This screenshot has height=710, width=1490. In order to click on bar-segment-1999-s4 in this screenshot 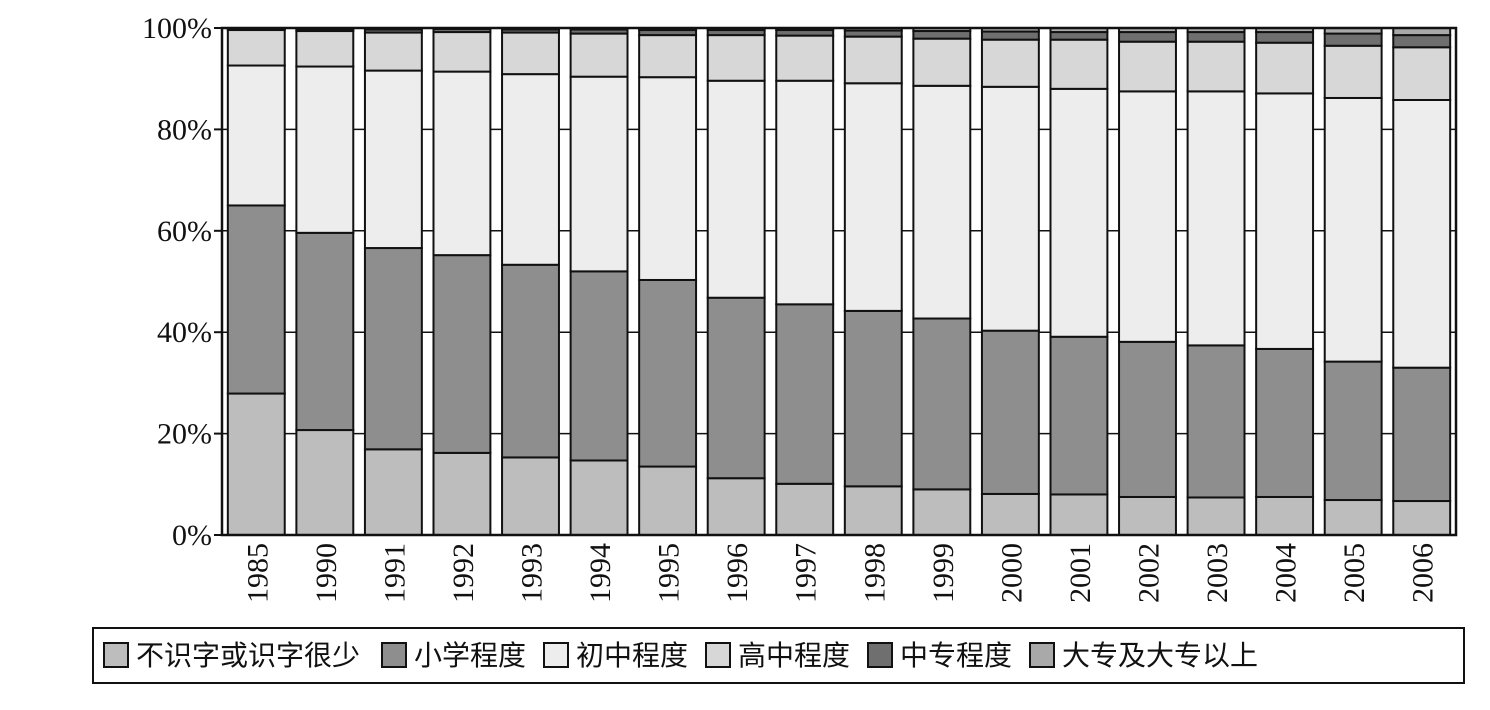, I will do `click(942, 35)`.